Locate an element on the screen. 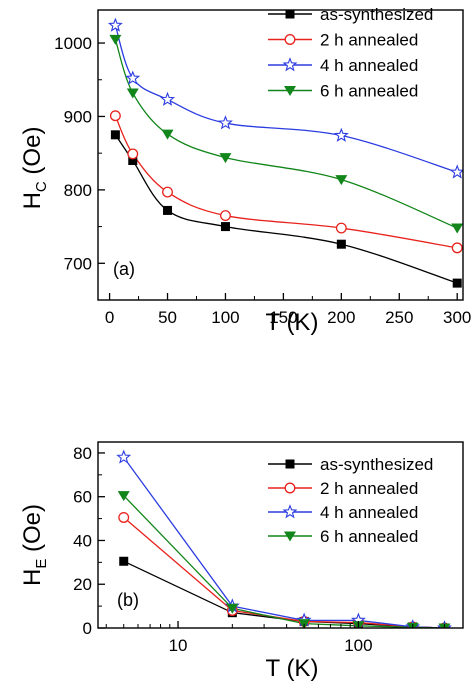  x-tick-label: 50 is located at coordinates (167, 317).